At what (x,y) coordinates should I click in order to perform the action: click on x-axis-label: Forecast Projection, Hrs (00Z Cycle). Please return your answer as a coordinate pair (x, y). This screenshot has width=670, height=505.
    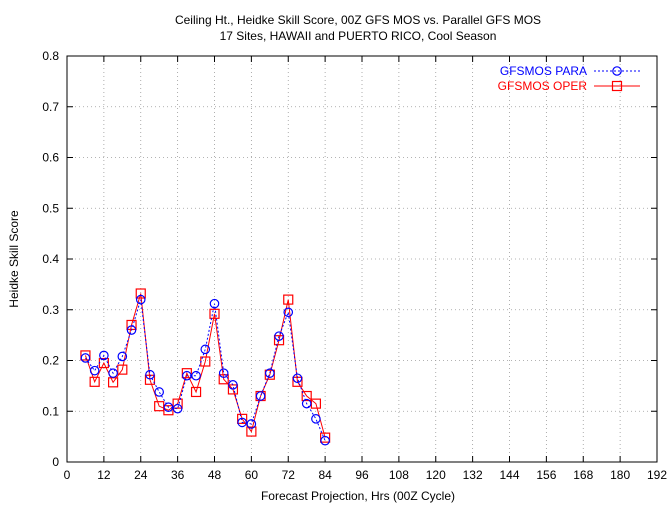
    Looking at the image, I should click on (358, 496).